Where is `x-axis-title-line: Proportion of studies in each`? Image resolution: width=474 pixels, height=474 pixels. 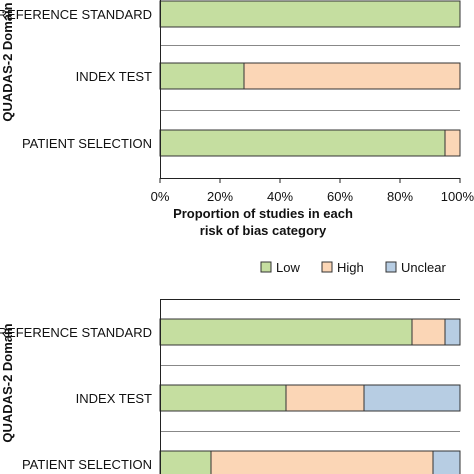
x-axis-title-line: Proportion of studies in each is located at coordinates (263, 213).